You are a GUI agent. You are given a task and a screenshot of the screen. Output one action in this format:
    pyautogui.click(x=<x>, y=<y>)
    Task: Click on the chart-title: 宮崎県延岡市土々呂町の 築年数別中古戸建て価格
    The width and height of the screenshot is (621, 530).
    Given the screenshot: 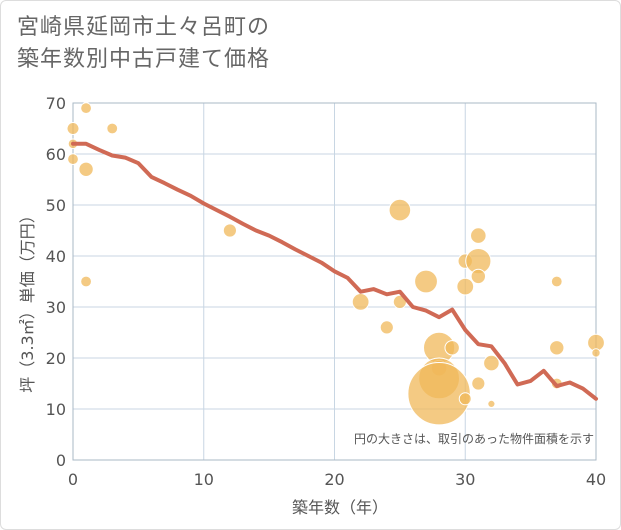 What is the action you would take?
    pyautogui.click(x=143, y=44)
    